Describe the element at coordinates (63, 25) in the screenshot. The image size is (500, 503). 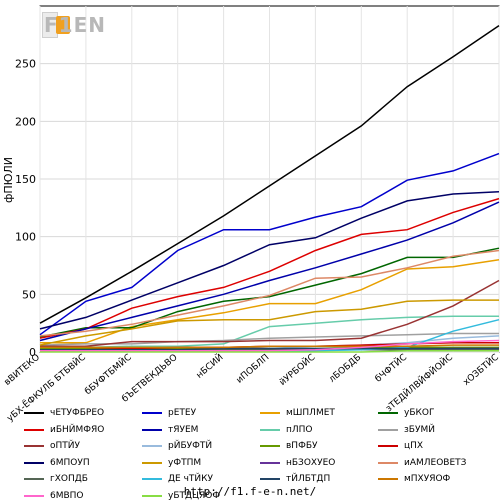
I see `logo-accent` at that location.